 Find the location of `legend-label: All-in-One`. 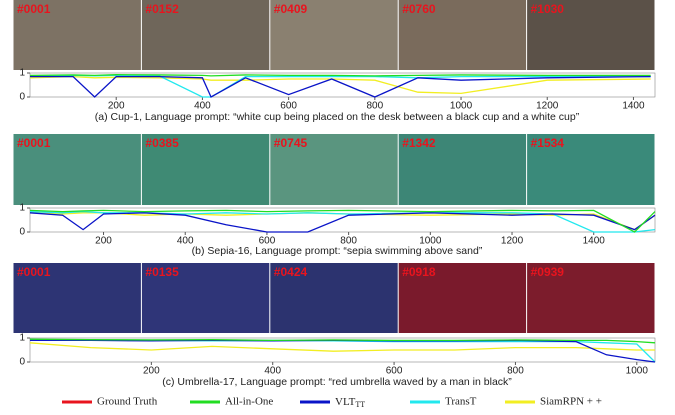

legend-label: All-in-One is located at coordinates (249, 402).